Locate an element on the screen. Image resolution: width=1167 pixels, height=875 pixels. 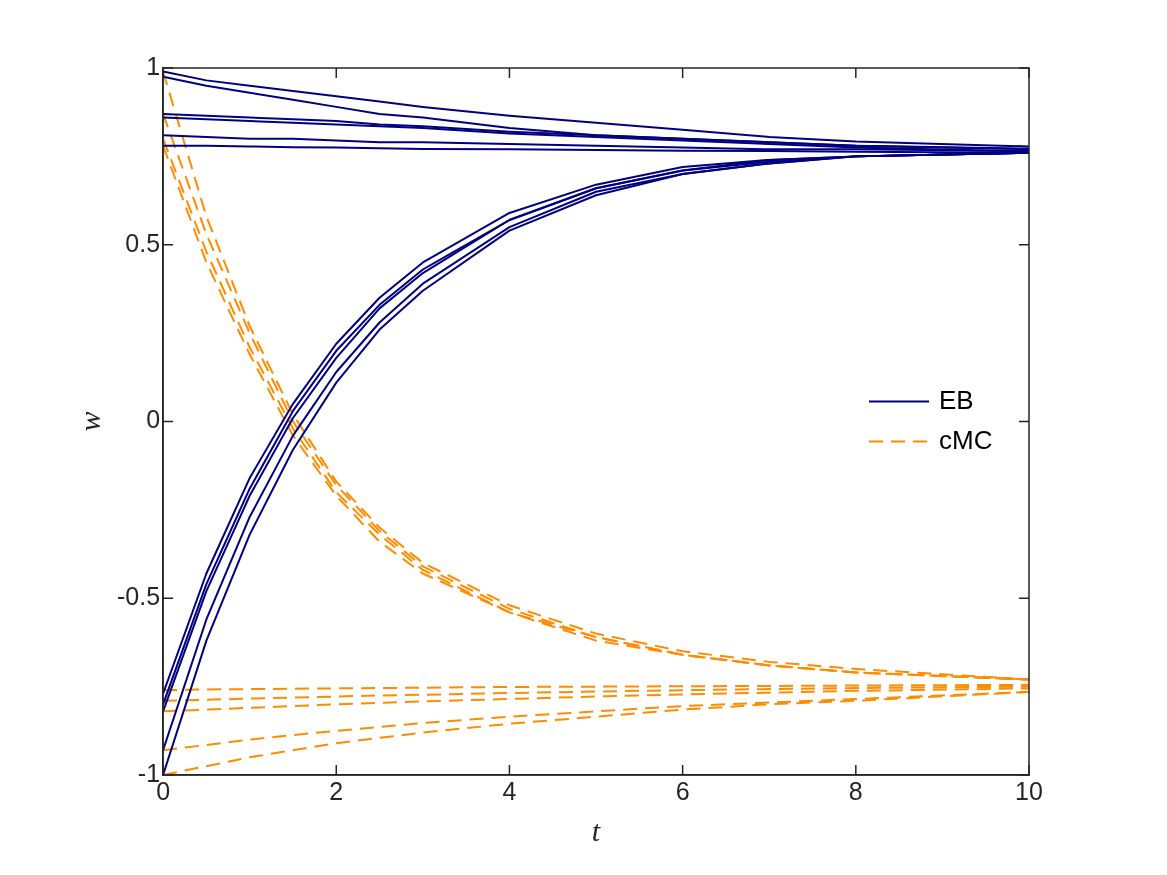
y-tick-label: 0 is located at coordinates (153, 419).